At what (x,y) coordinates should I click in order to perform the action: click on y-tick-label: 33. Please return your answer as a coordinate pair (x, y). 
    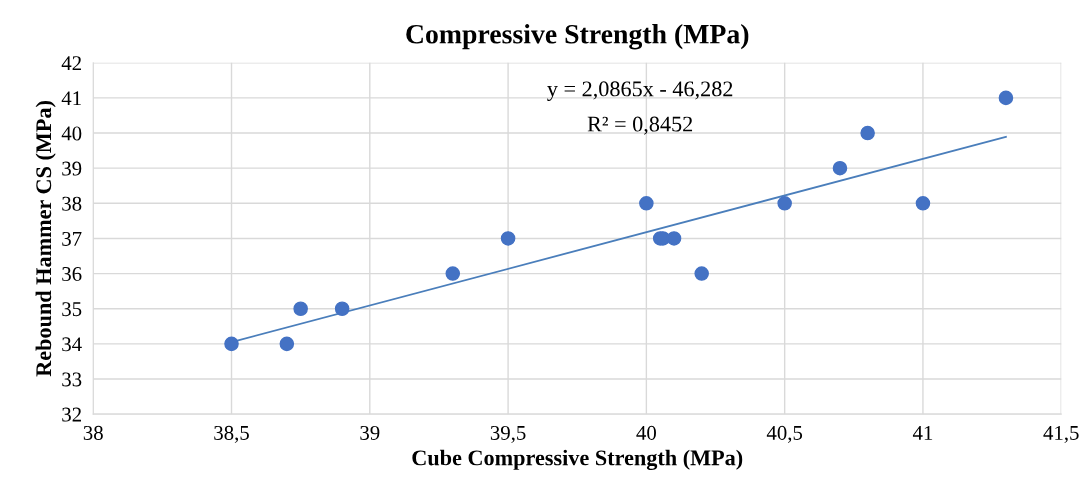
    Looking at the image, I should click on (72, 379).